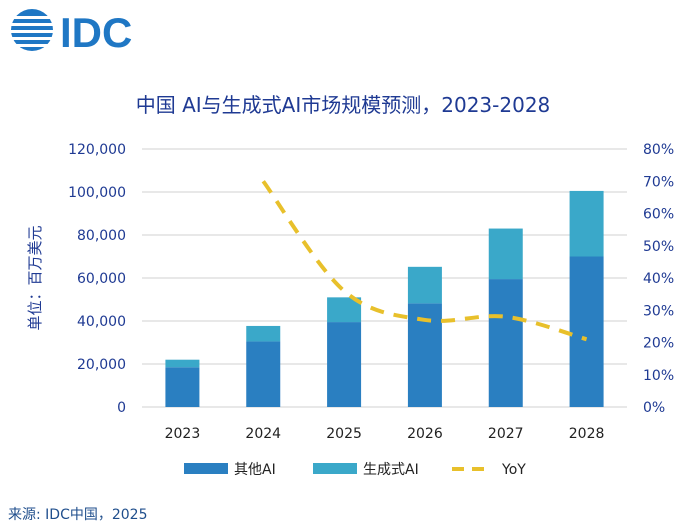 The height and width of the screenshot is (529, 686). I want to click on y2-tick-label: 30%, so click(658, 311).